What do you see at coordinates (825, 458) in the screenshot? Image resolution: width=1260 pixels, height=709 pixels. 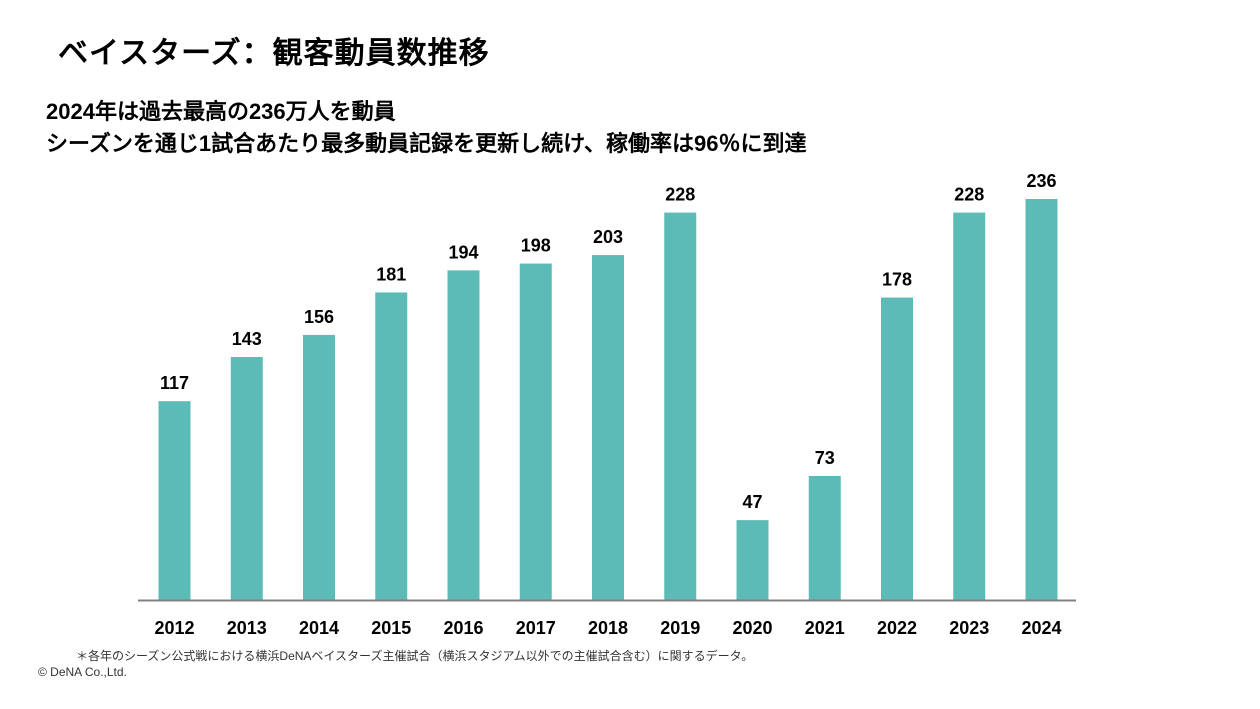 I see `data-label-2021: 73` at bounding box center [825, 458].